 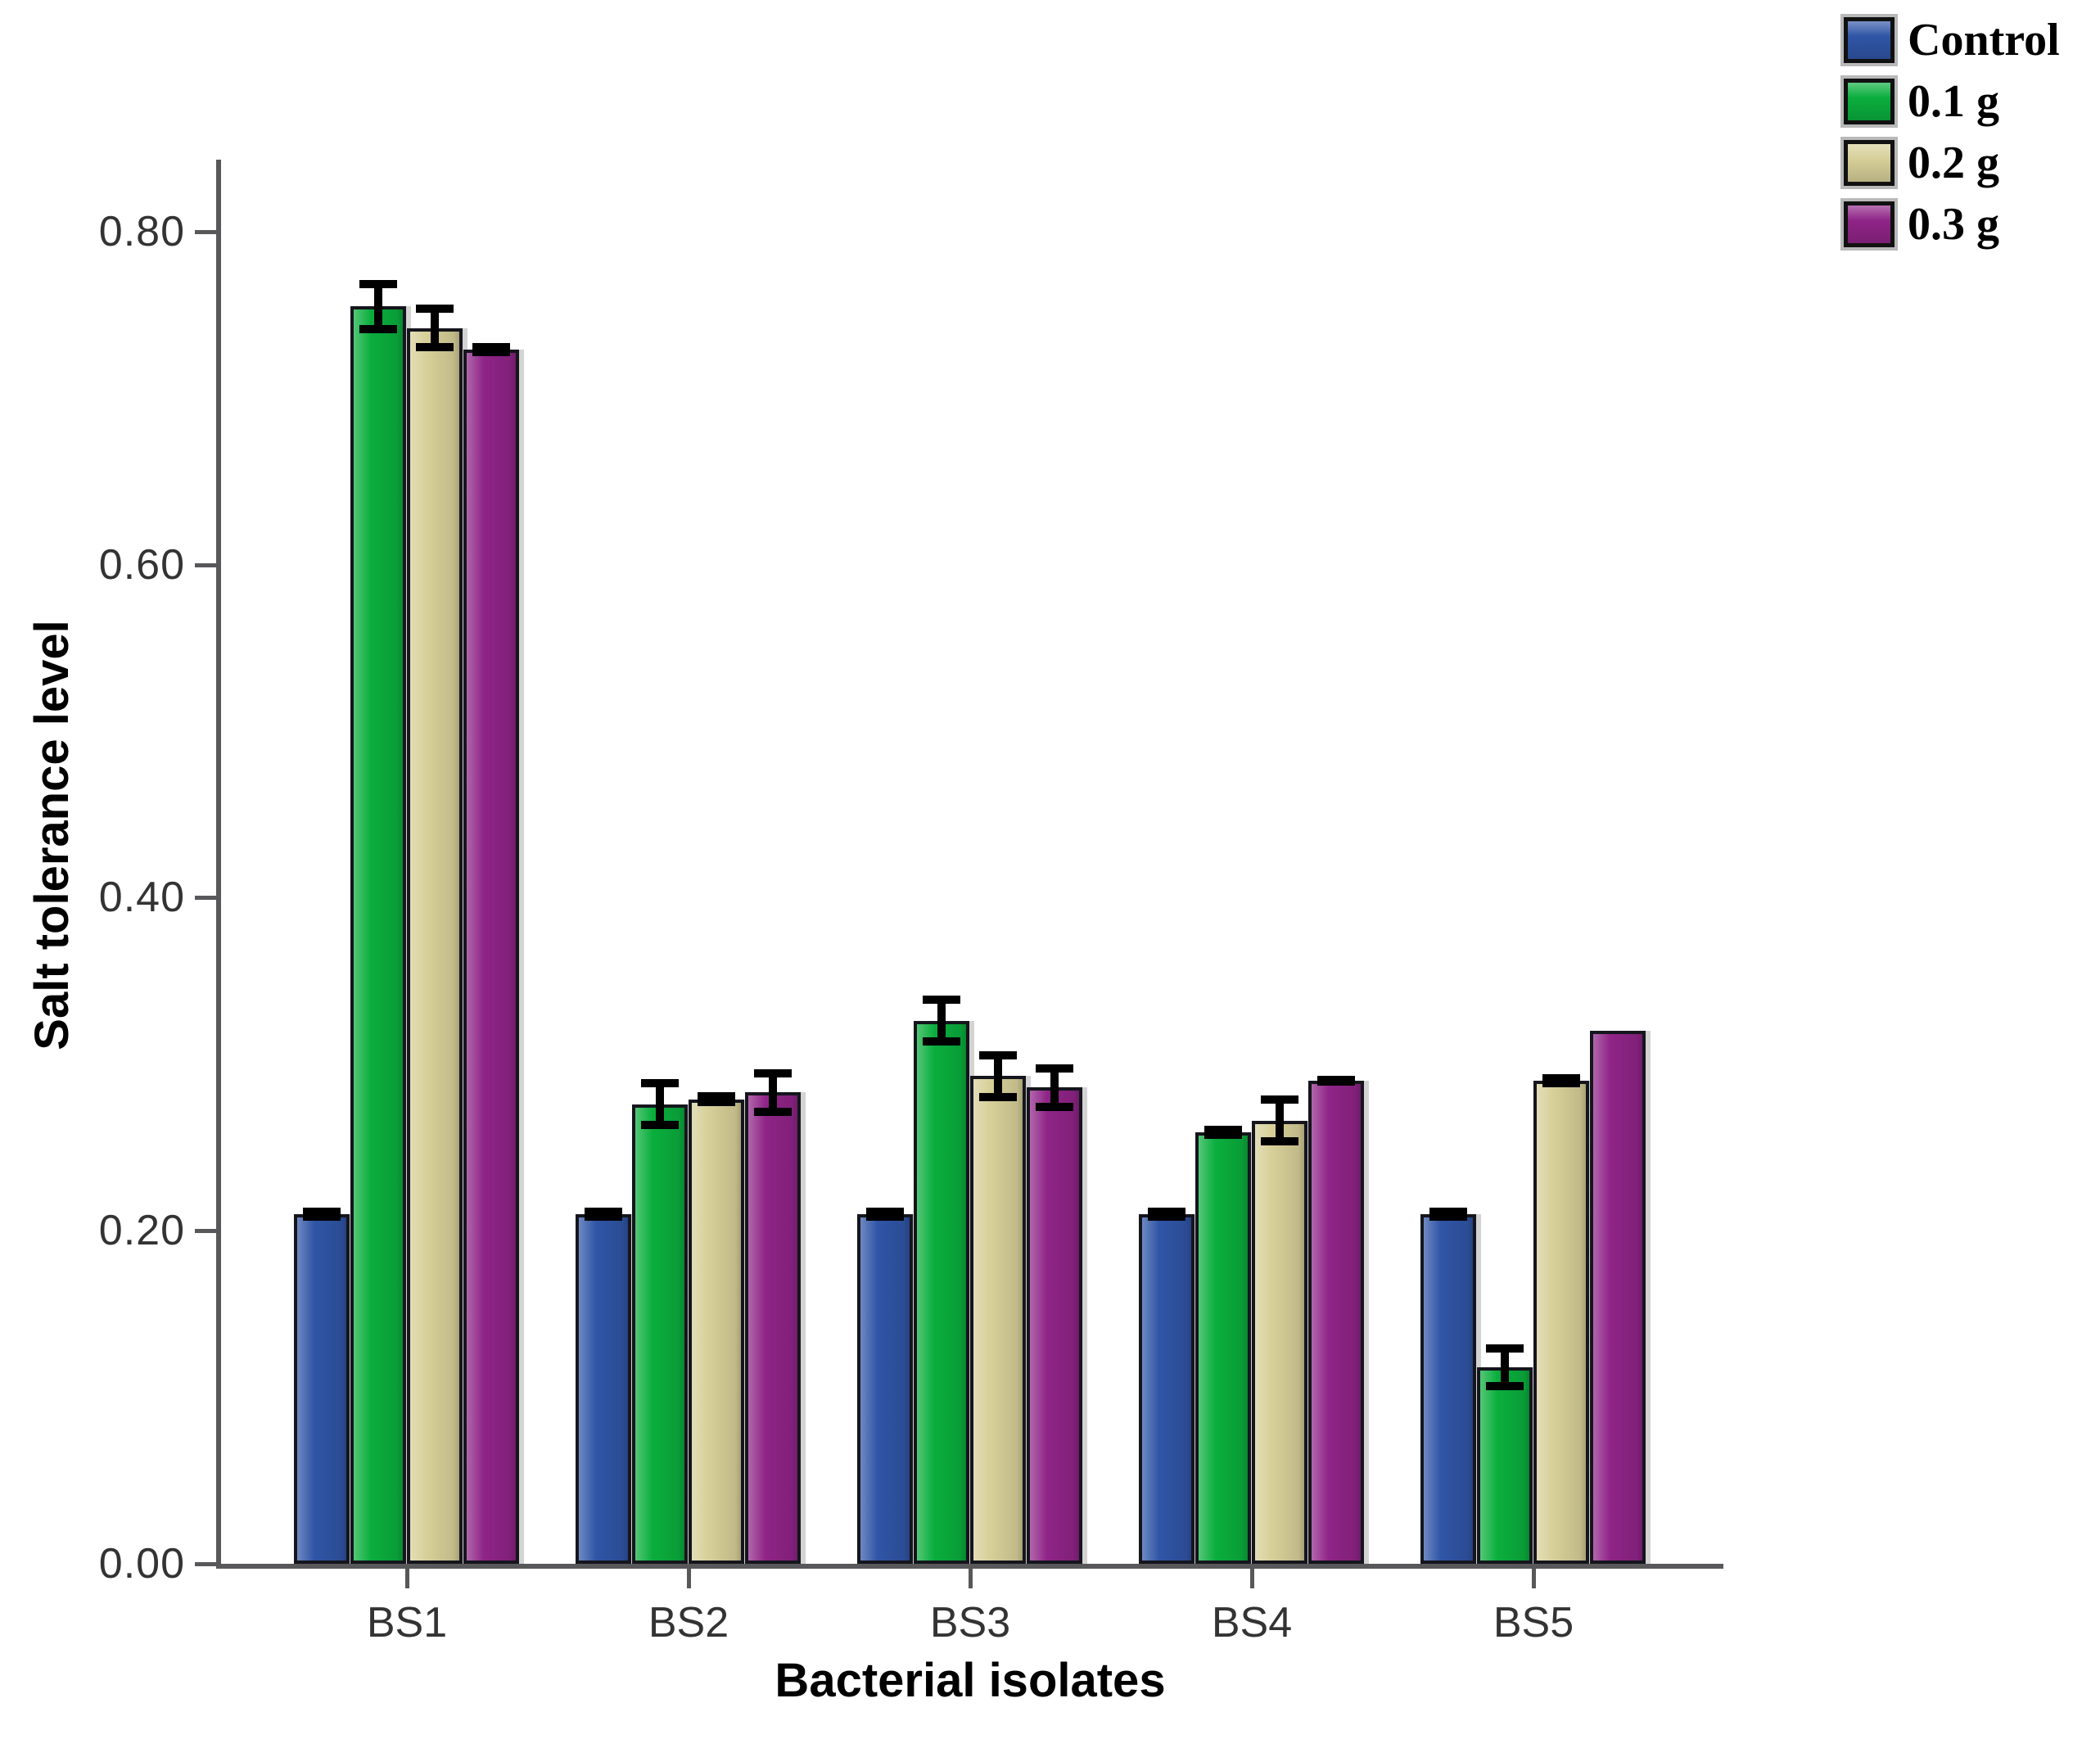 I want to click on error-bar-bs1-control, so click(x=322, y=1214).